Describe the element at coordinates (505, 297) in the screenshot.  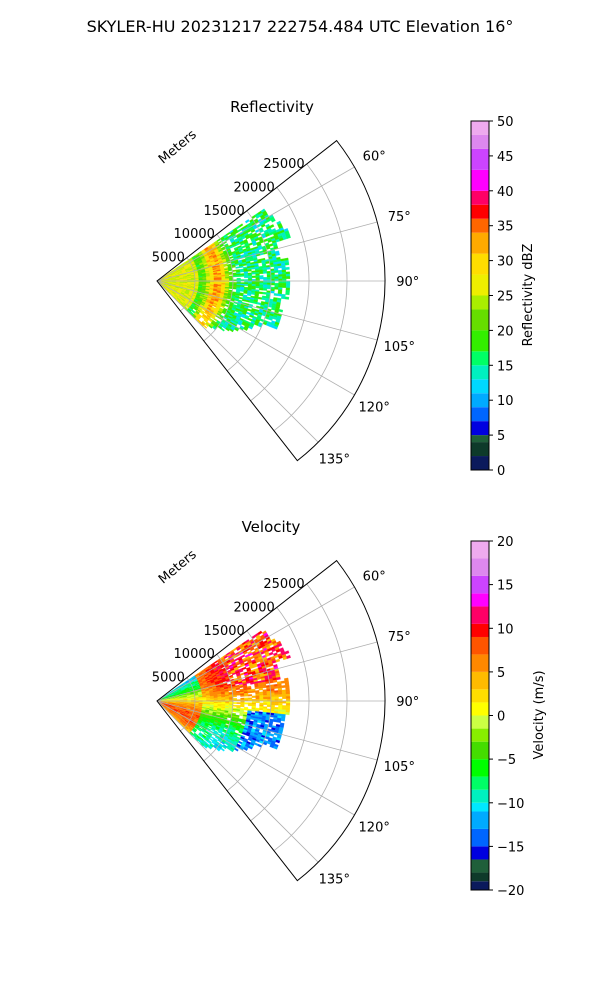
I see `refl-colorbar-tick-label: 25` at that location.